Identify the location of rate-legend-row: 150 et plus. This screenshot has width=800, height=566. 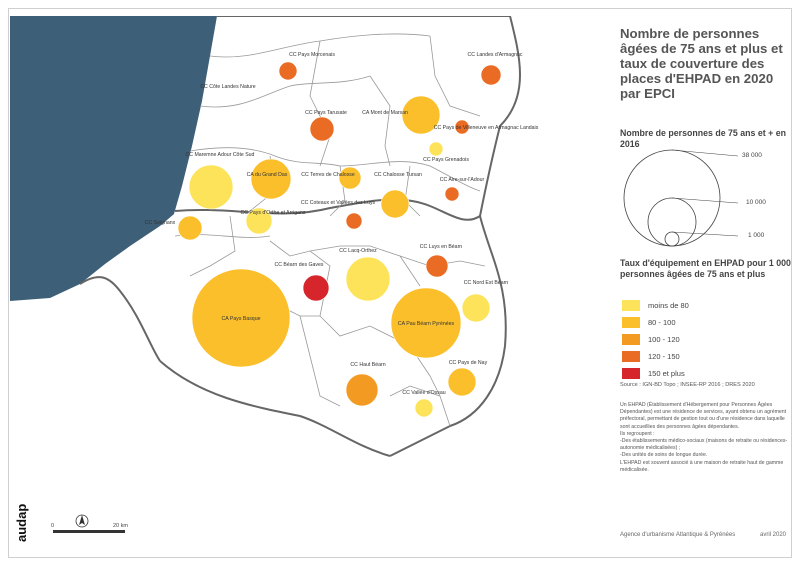
(653, 373).